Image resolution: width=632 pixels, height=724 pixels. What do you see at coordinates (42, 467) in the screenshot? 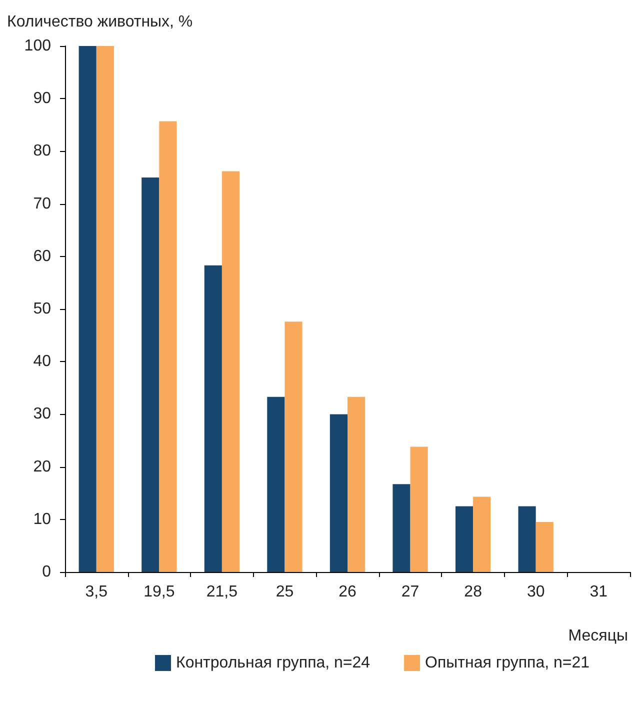
I see `y-tick-label: 20` at bounding box center [42, 467].